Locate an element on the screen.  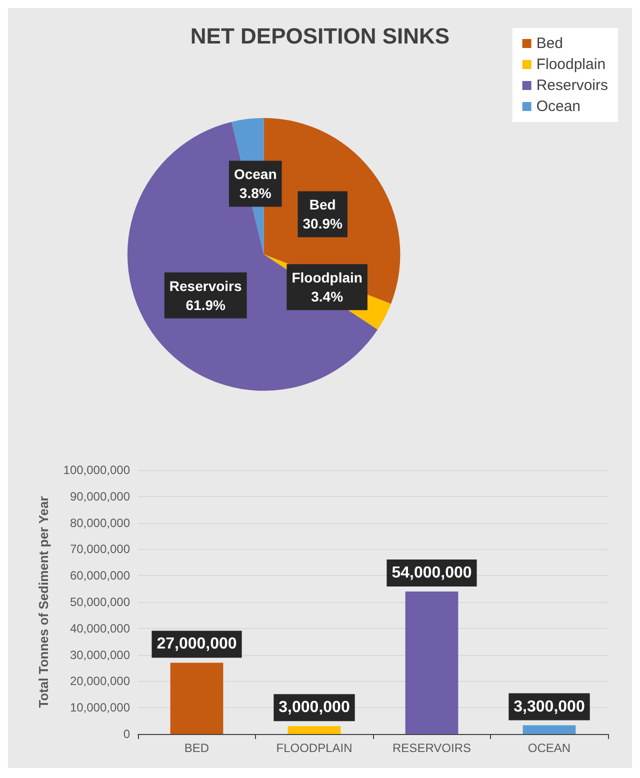
legend-label: Ocean is located at coordinates (558, 106).